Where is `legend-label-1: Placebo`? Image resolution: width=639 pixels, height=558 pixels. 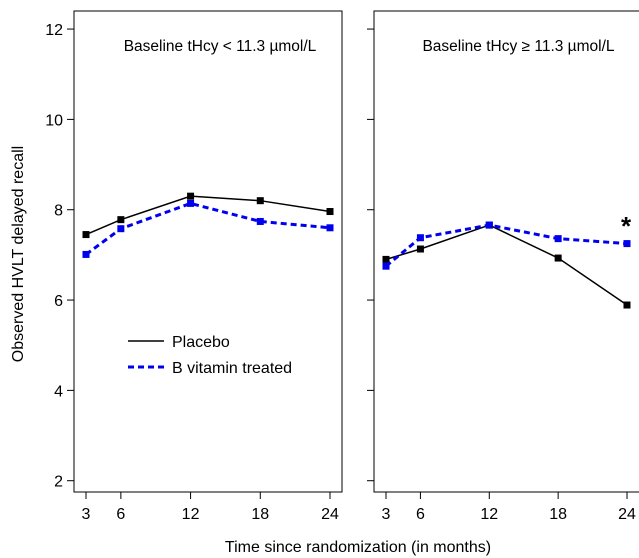
legend-label-1: Placebo is located at coordinates (201, 342).